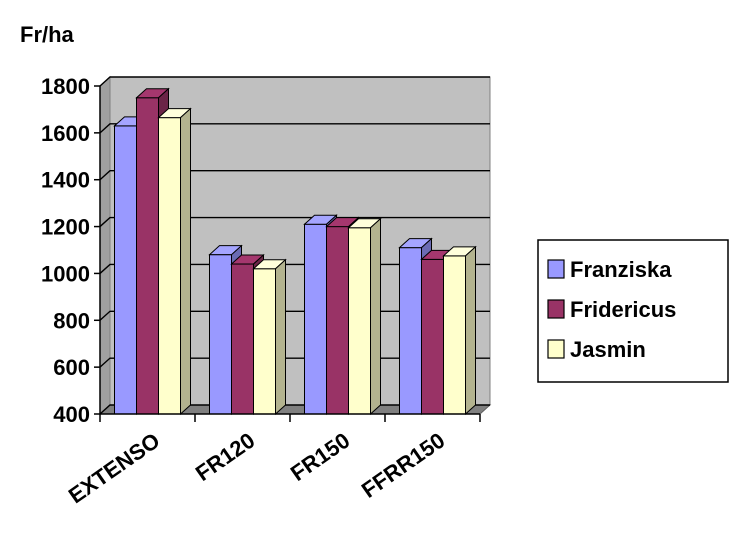 This screenshot has height=554, width=734. What do you see at coordinates (47, 34) in the screenshot?
I see `y-axis-title: Fr/ha` at bounding box center [47, 34].